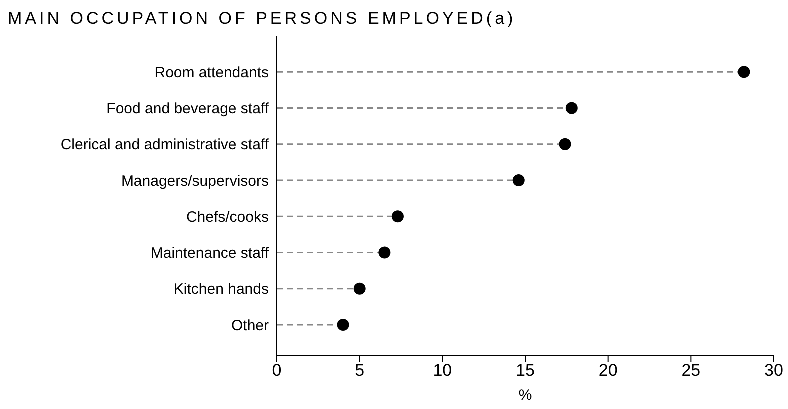 The image size is (788, 409). Describe the element at coordinates (691, 370) in the screenshot. I see `x-tick-label: 25` at that location.